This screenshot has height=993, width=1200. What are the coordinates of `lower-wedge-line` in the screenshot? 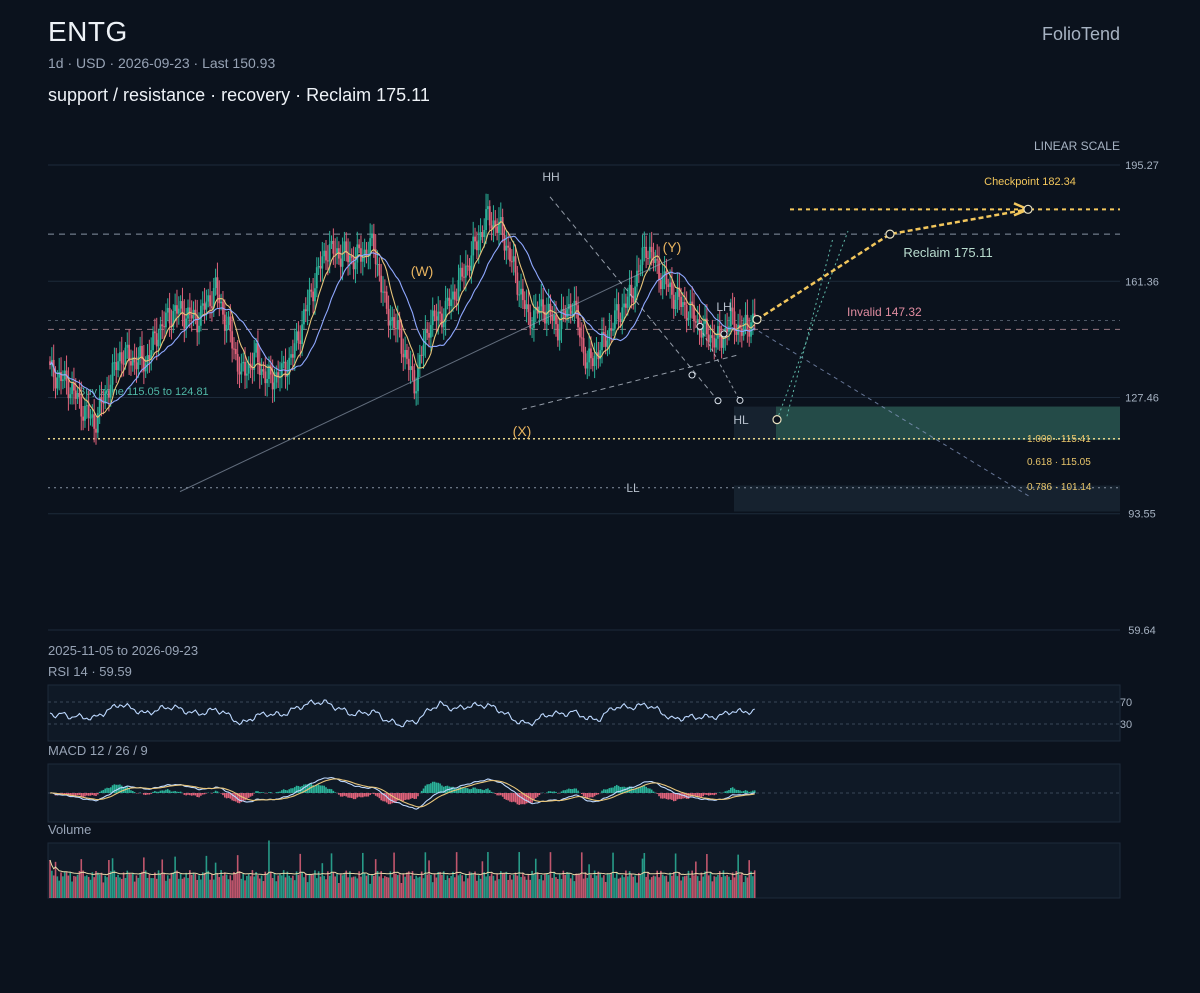 It's located at (631, 382).